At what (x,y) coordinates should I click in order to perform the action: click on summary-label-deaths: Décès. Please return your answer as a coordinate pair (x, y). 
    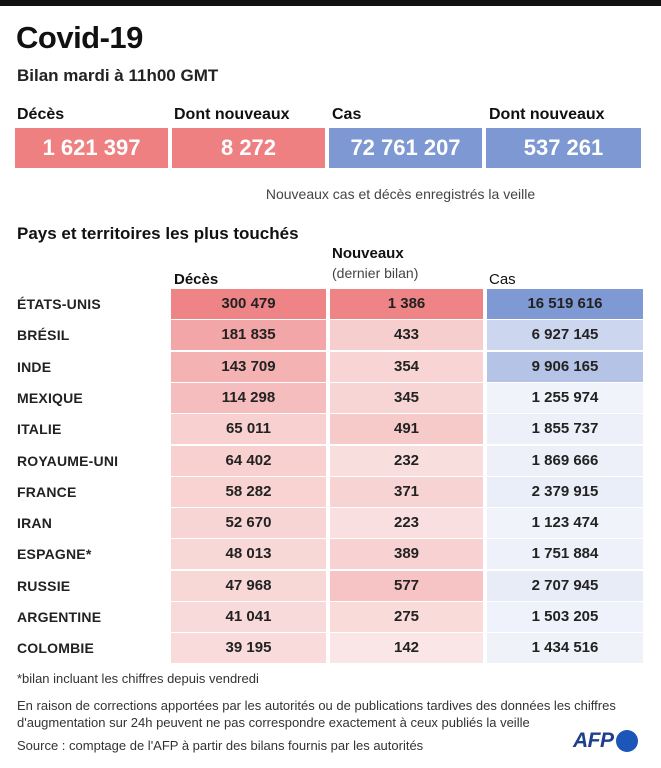
    Looking at the image, I should click on (41, 114).